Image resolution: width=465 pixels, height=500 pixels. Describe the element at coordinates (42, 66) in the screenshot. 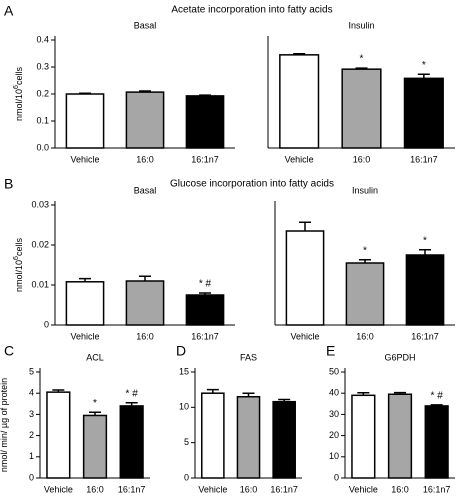

I see `y-tick-label: 0.3` at that location.